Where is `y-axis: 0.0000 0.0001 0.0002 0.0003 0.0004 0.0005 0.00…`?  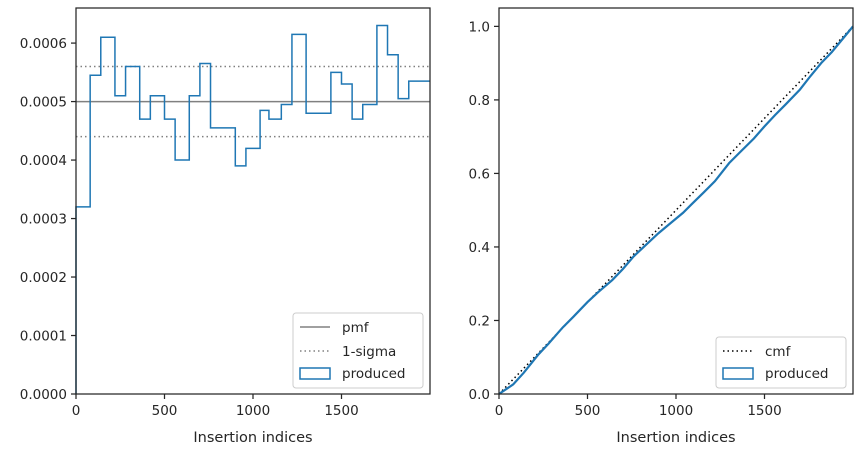 y-axis: 0.0000 0.0001 0.0002 0.0003 0.0004 0.0005 0.00… is located at coordinates (48, 219).